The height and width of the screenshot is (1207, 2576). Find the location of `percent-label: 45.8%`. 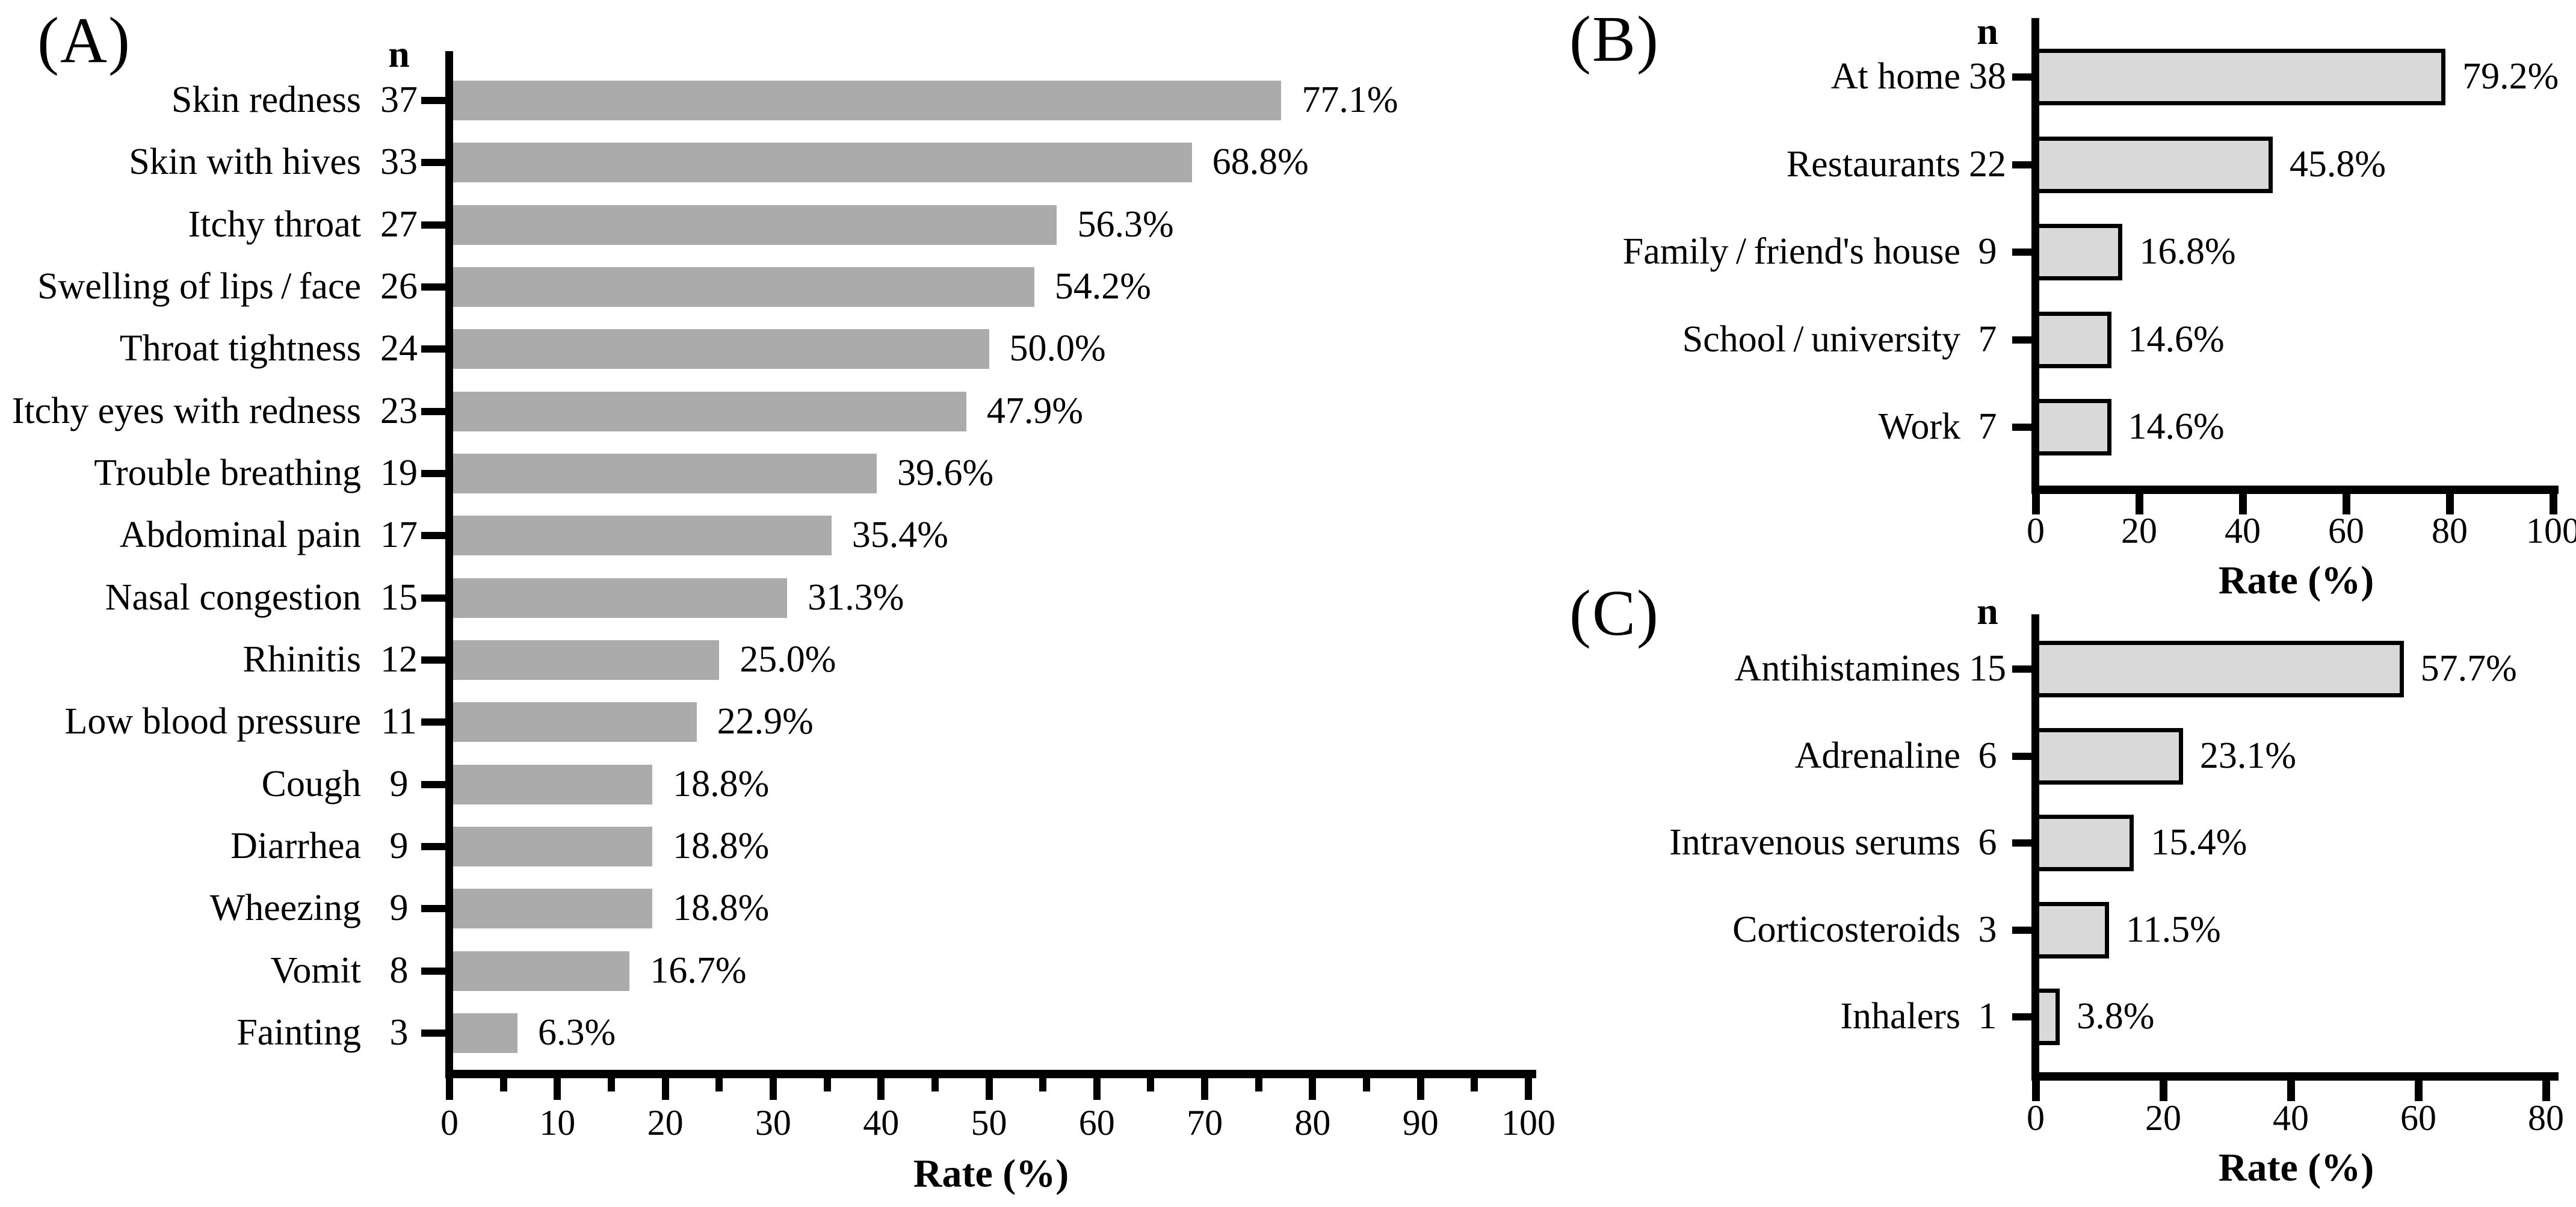

percent-label: 45.8% is located at coordinates (2337, 164).